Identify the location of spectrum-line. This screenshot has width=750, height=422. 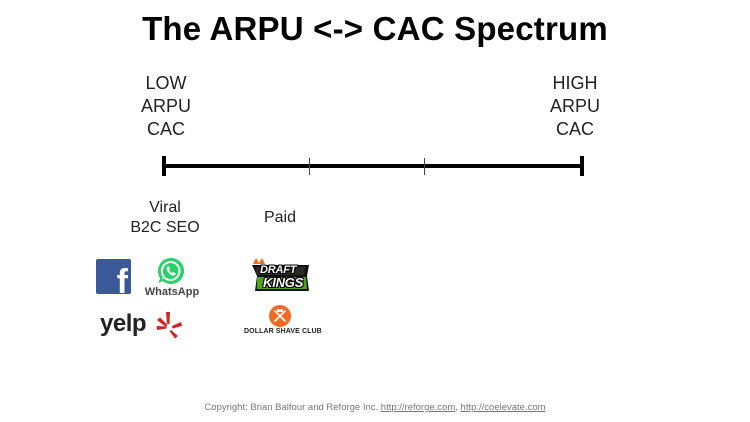
(373, 166).